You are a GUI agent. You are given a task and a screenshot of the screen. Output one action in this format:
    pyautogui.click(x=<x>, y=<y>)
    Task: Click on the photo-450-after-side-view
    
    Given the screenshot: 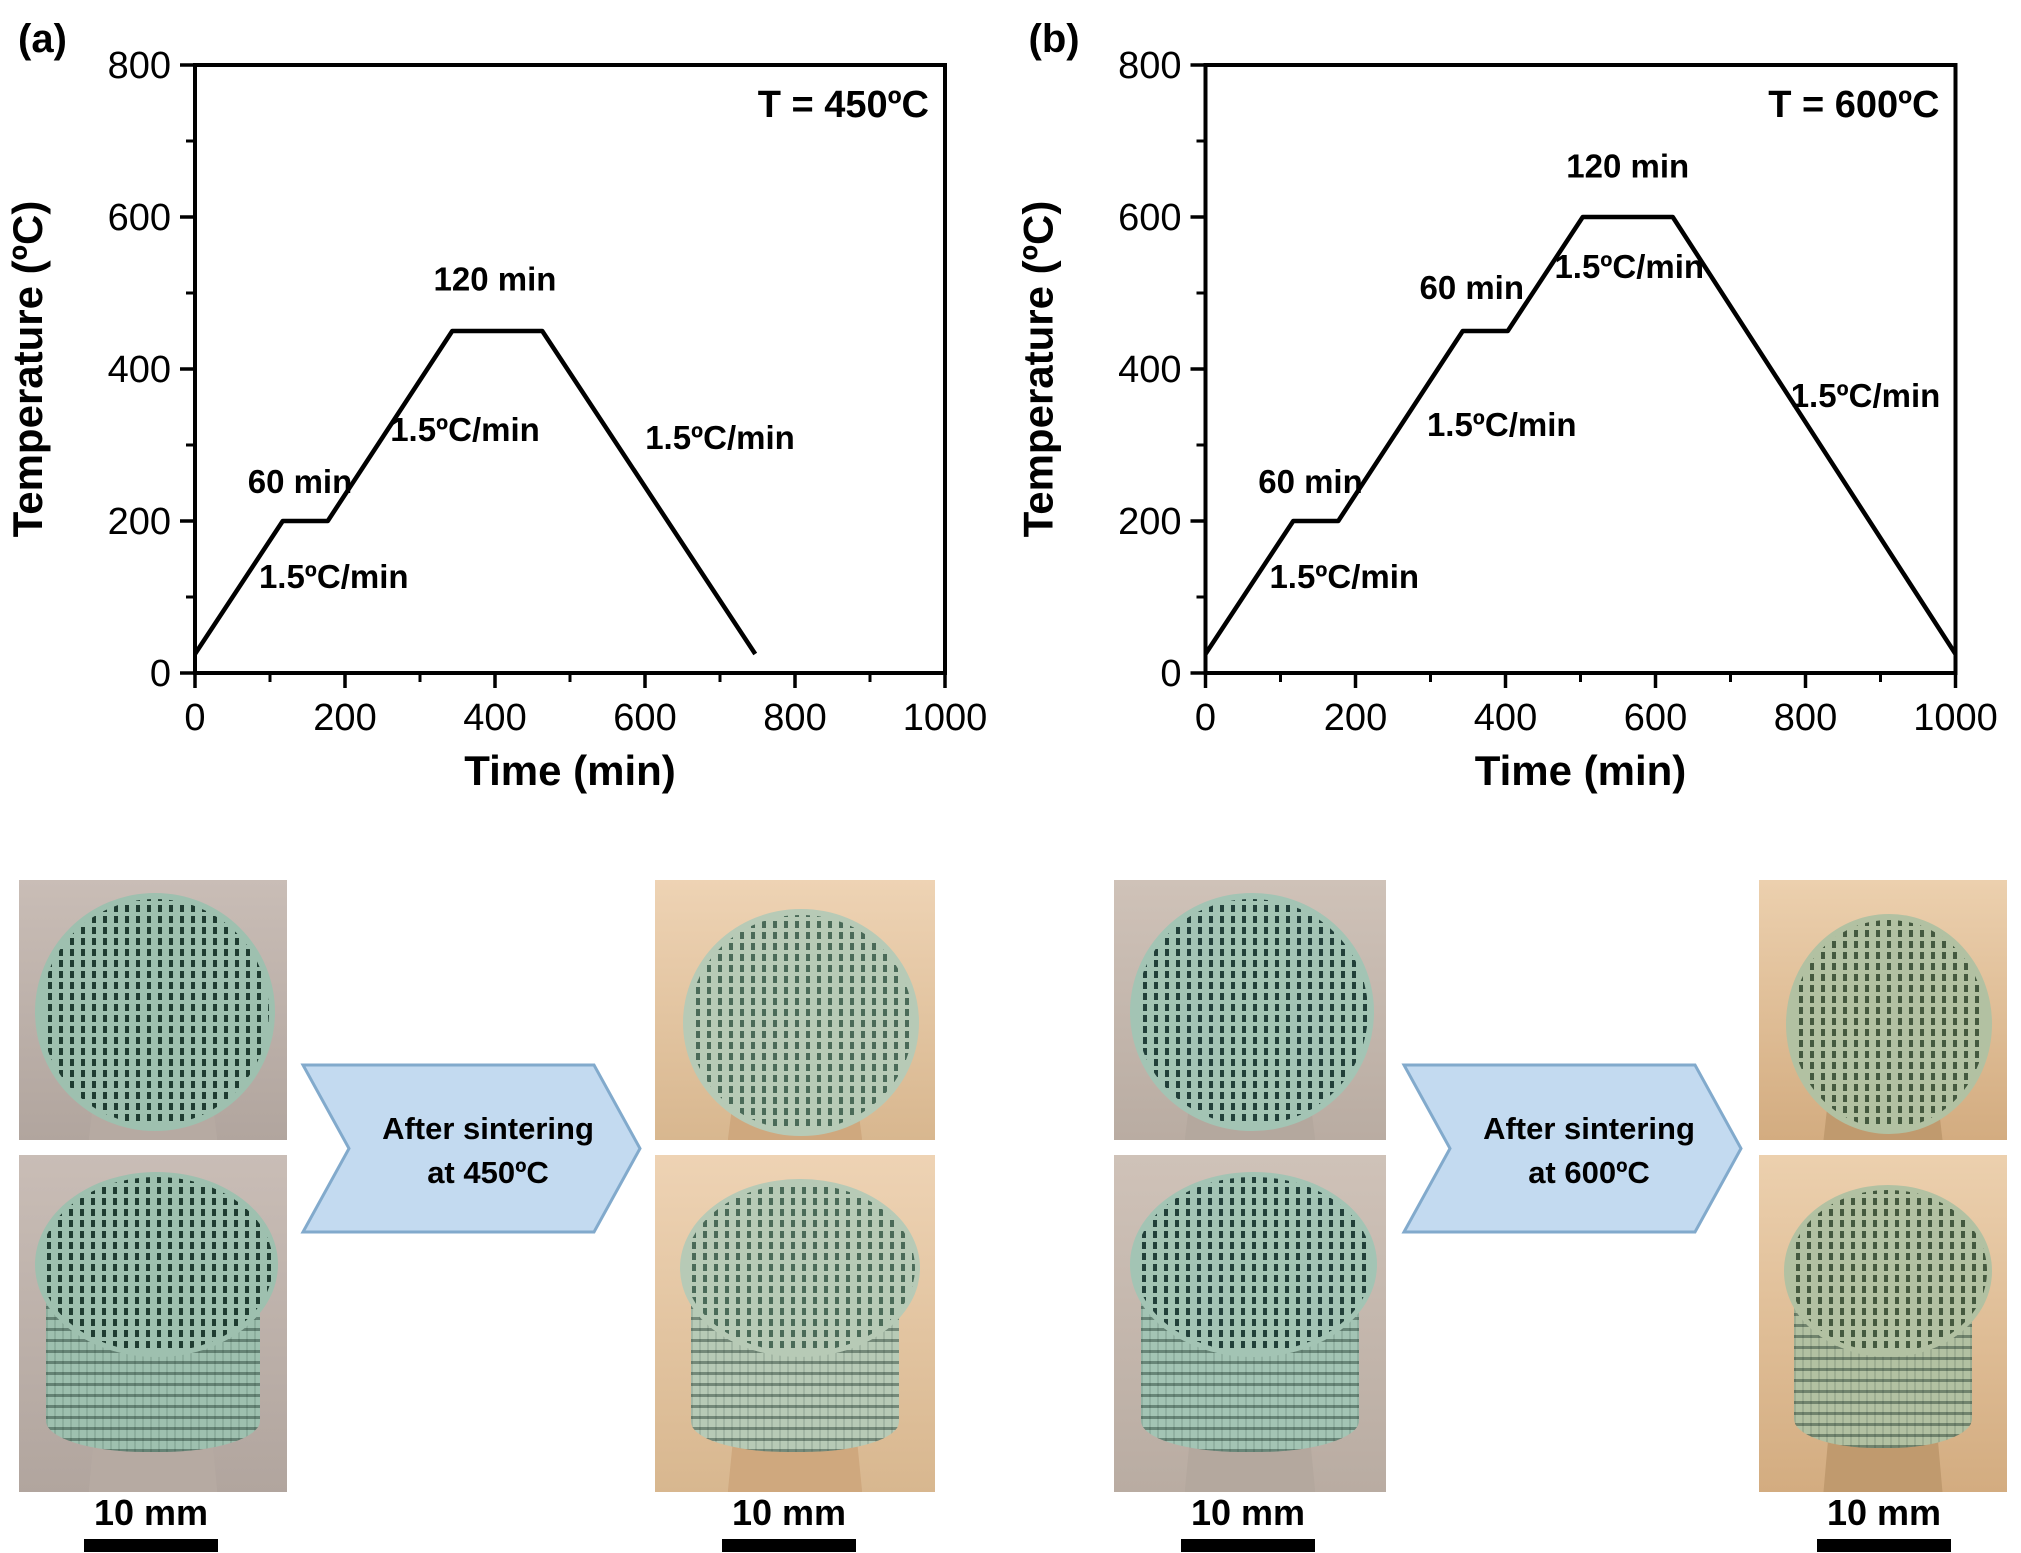 What is the action you would take?
    pyautogui.click(x=795, y=1323)
    